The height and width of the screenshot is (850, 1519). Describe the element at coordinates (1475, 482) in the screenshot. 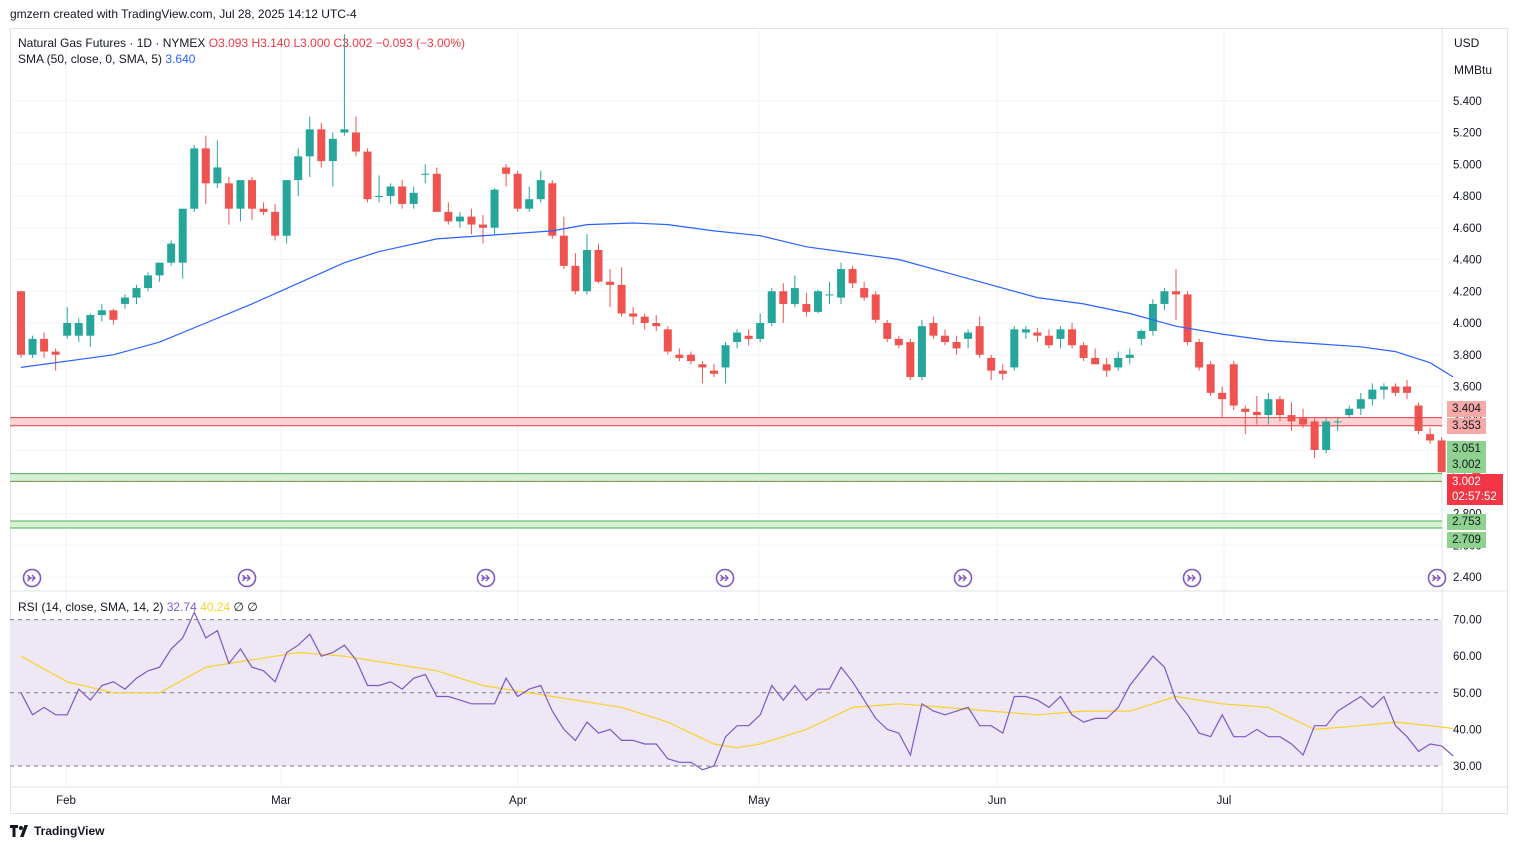

I see `current-price-badge: 3.002` at that location.